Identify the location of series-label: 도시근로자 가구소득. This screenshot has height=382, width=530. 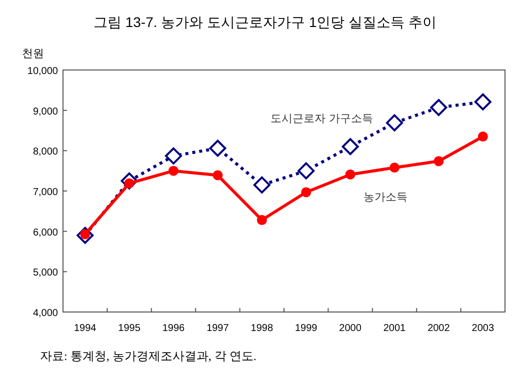
(321, 119).